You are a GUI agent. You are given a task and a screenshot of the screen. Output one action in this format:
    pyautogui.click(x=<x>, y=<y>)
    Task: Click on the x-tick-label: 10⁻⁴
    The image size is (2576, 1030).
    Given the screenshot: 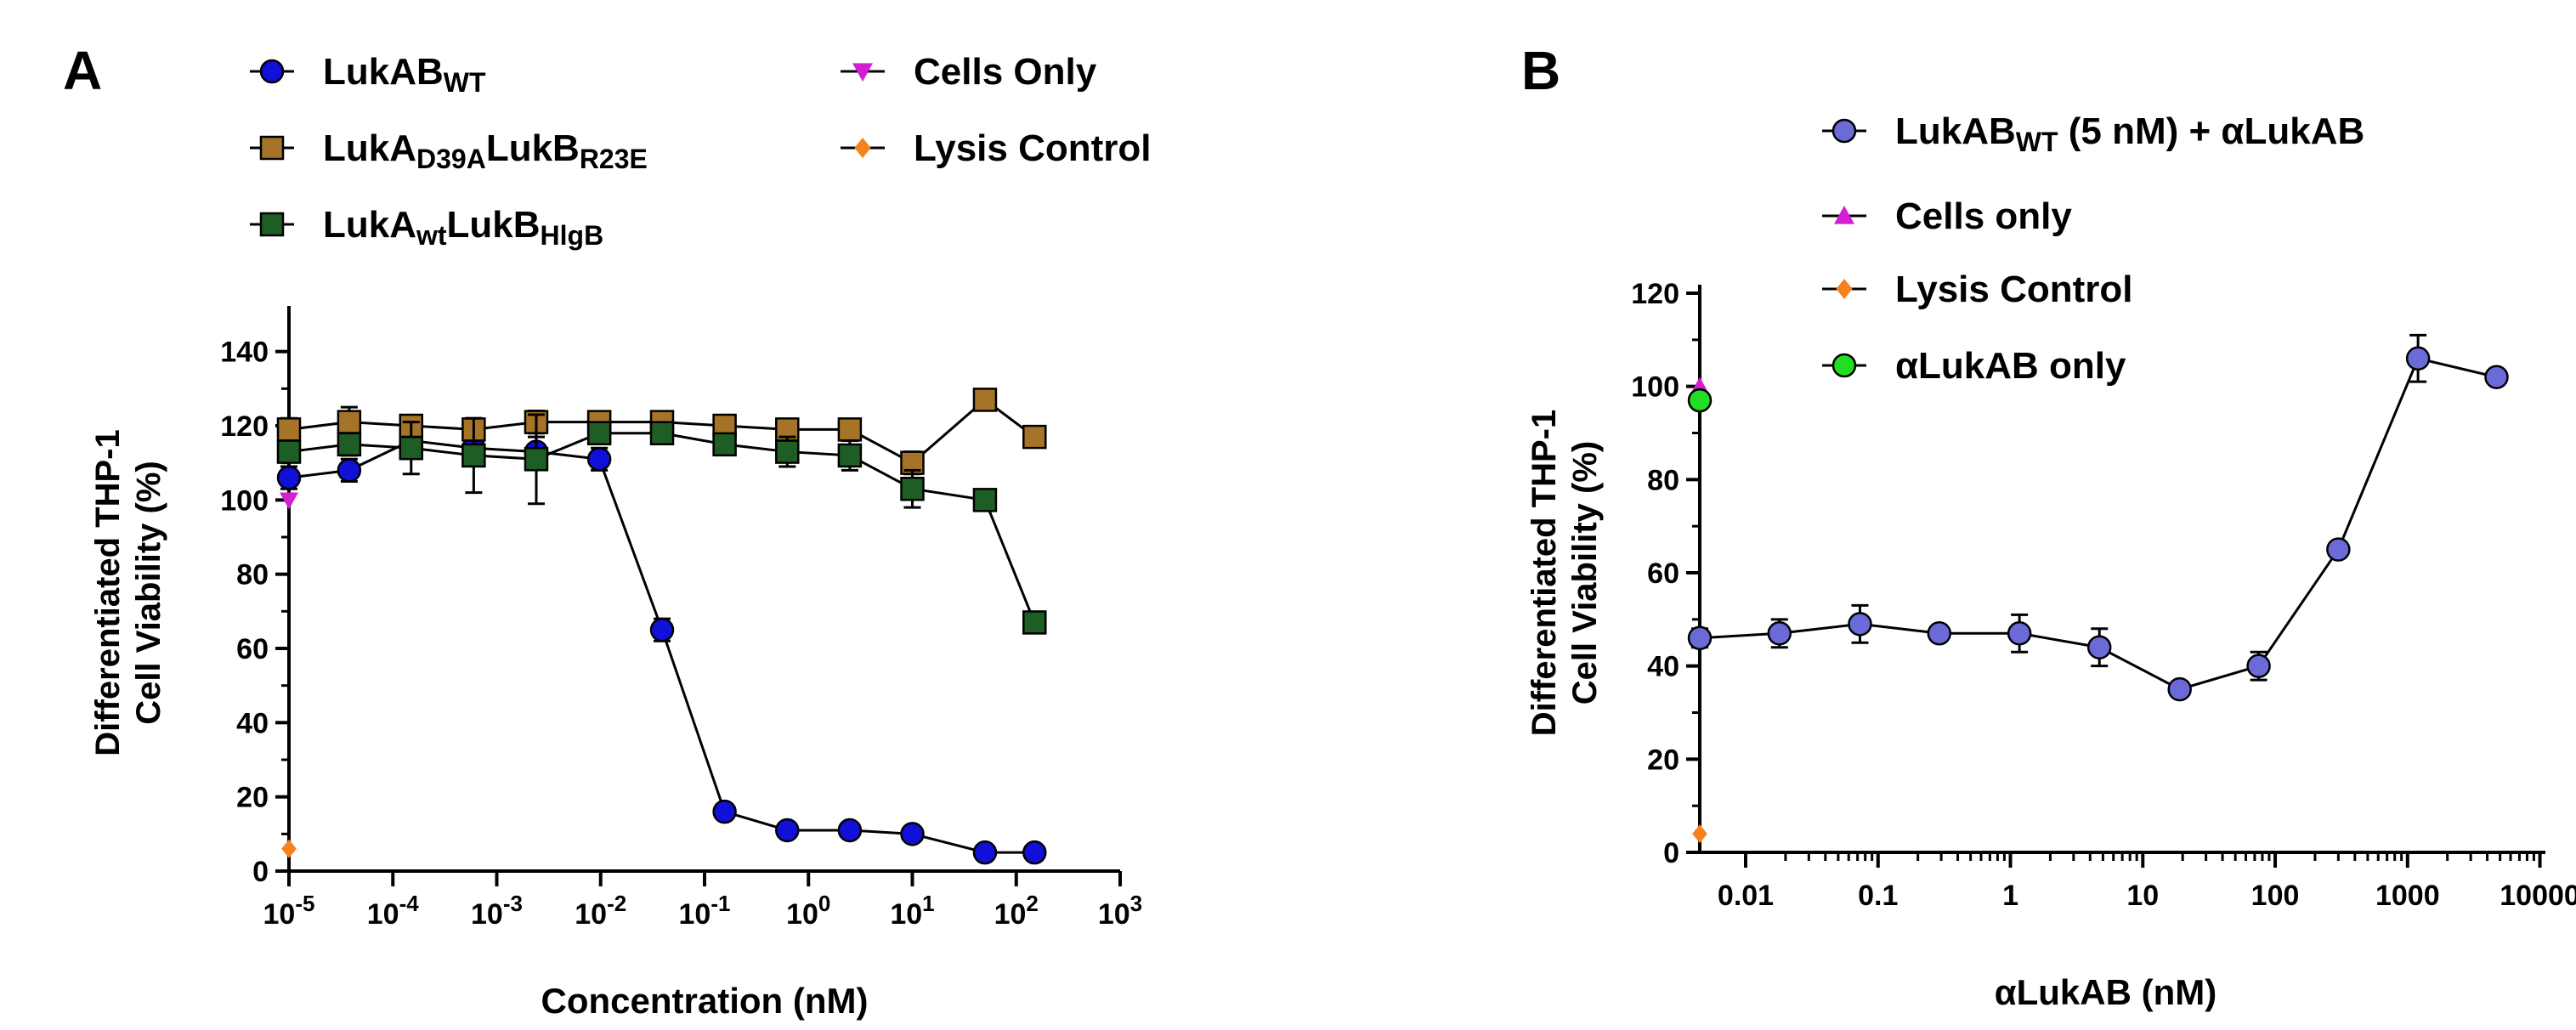 What is the action you would take?
    pyautogui.click(x=393, y=911)
    